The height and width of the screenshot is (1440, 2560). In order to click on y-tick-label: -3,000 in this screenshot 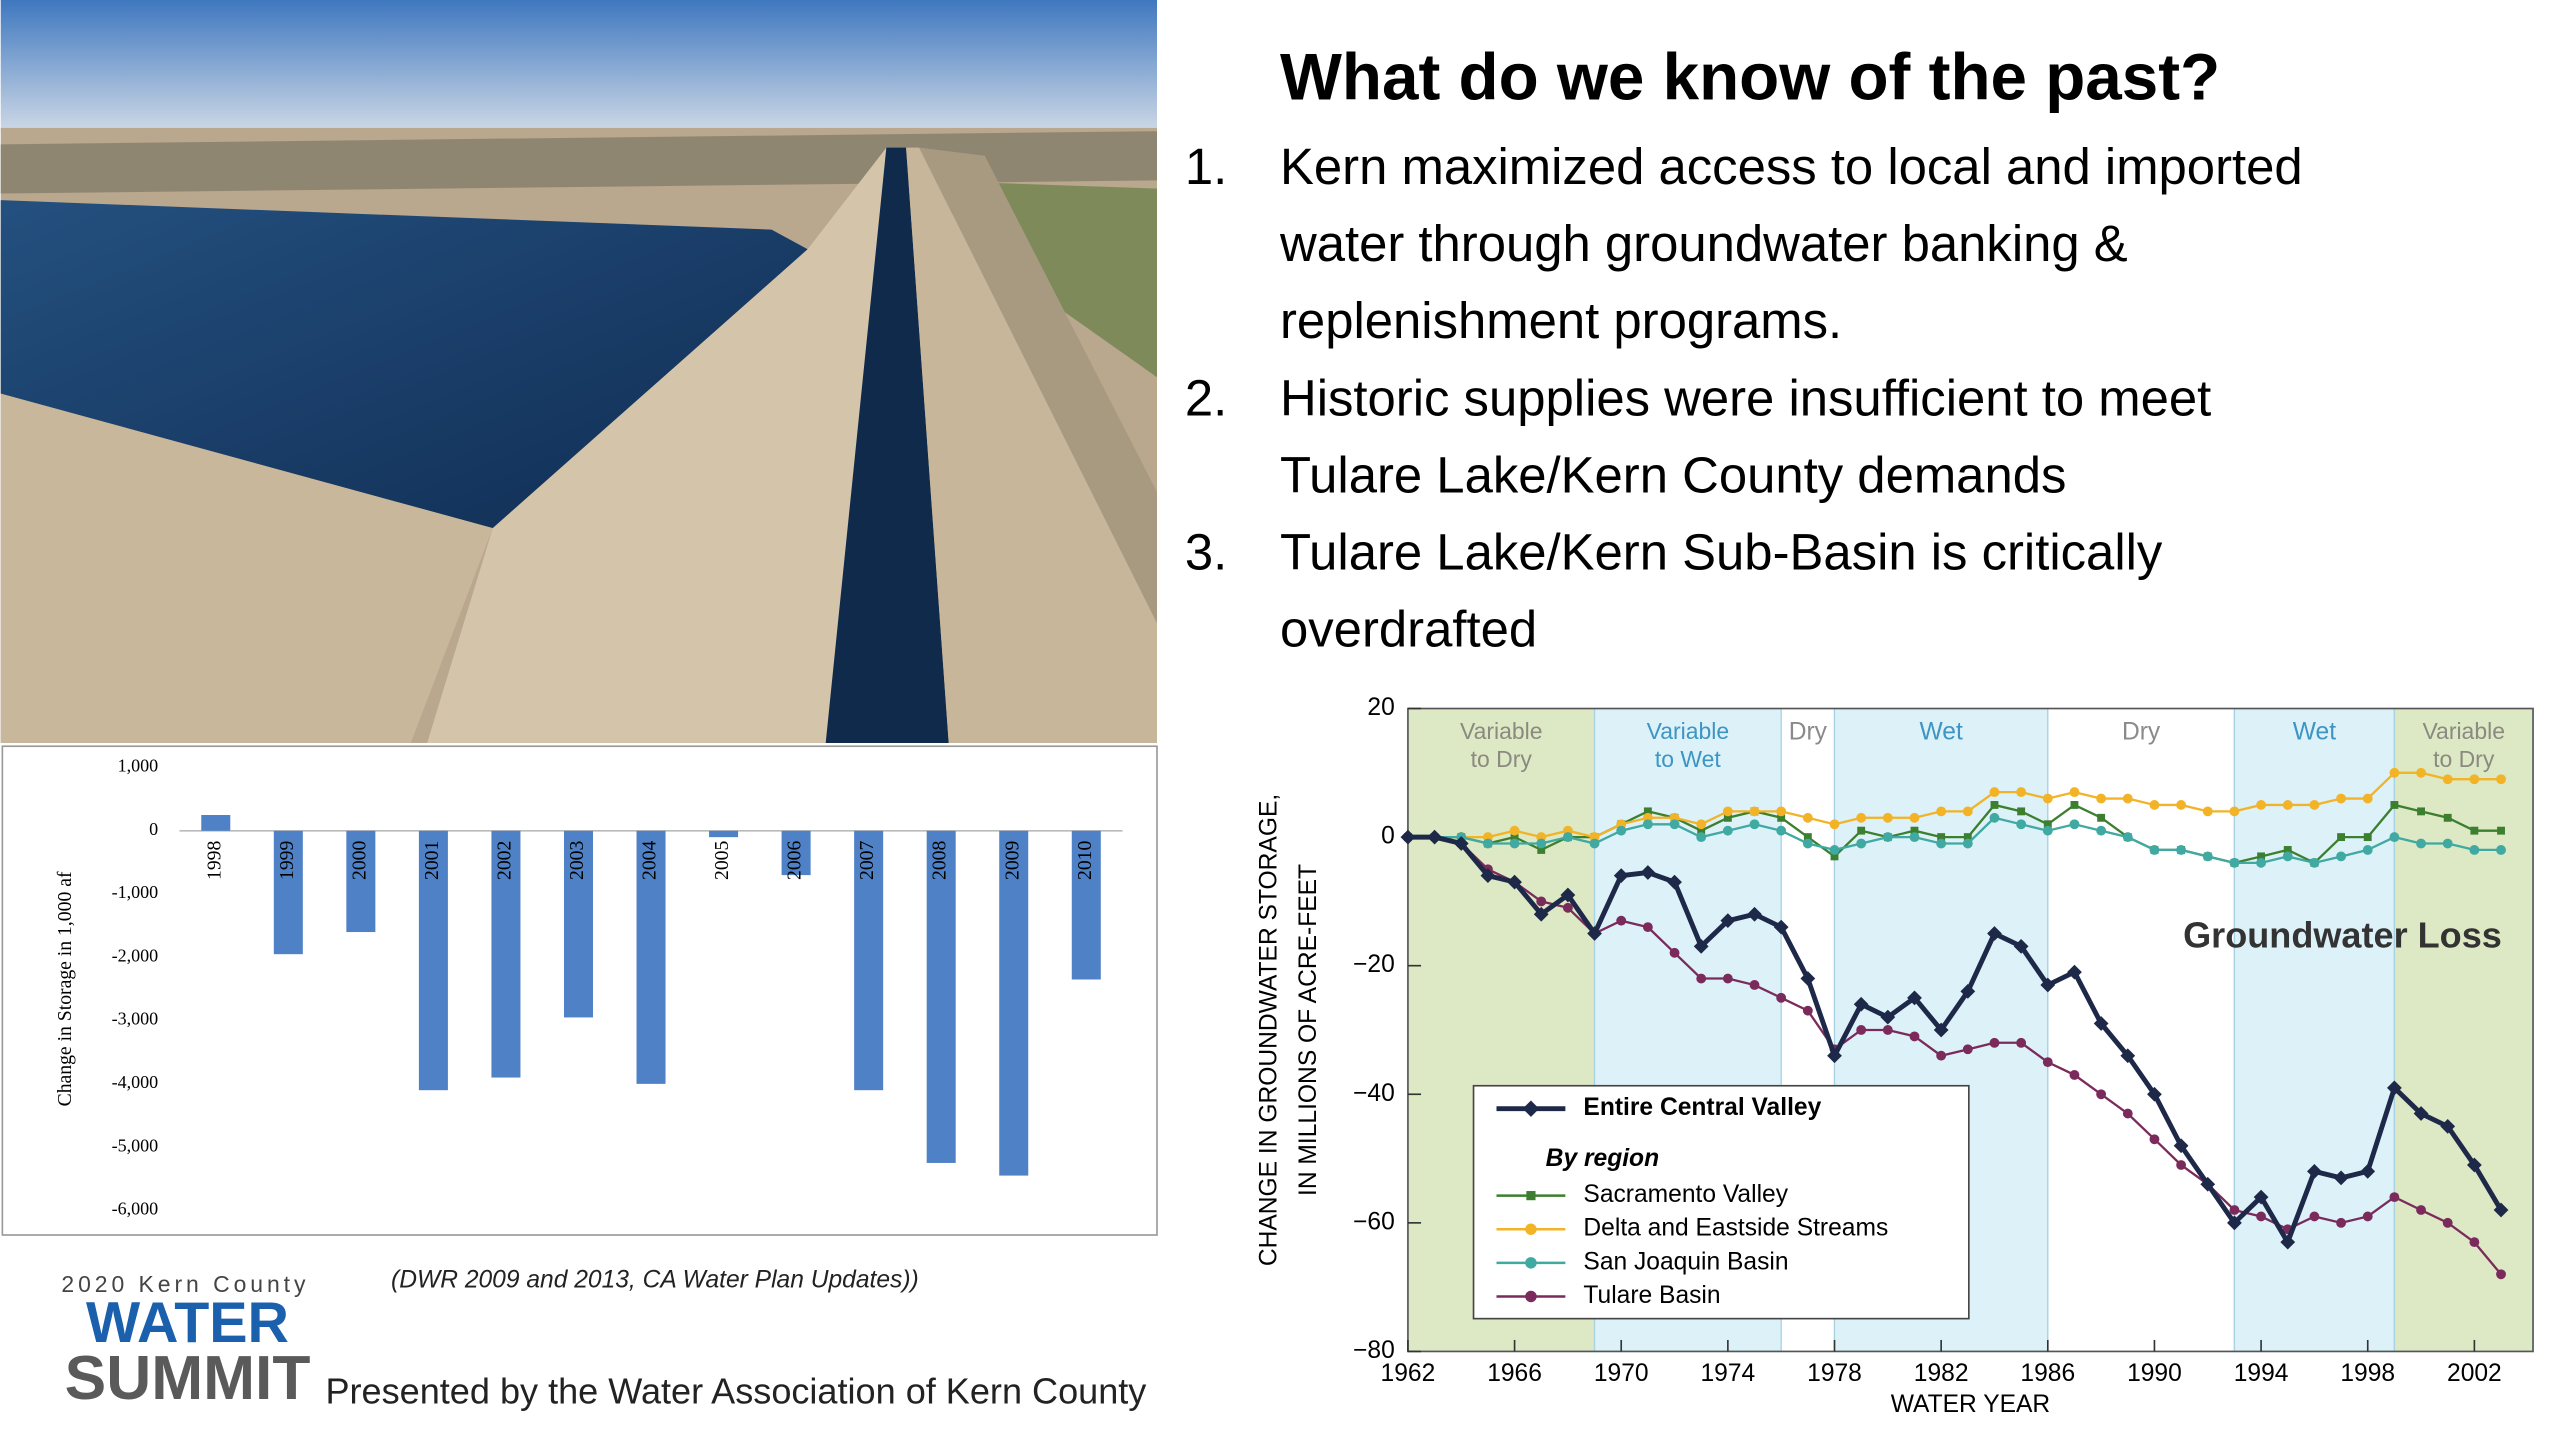, I will do `click(135, 1019)`.